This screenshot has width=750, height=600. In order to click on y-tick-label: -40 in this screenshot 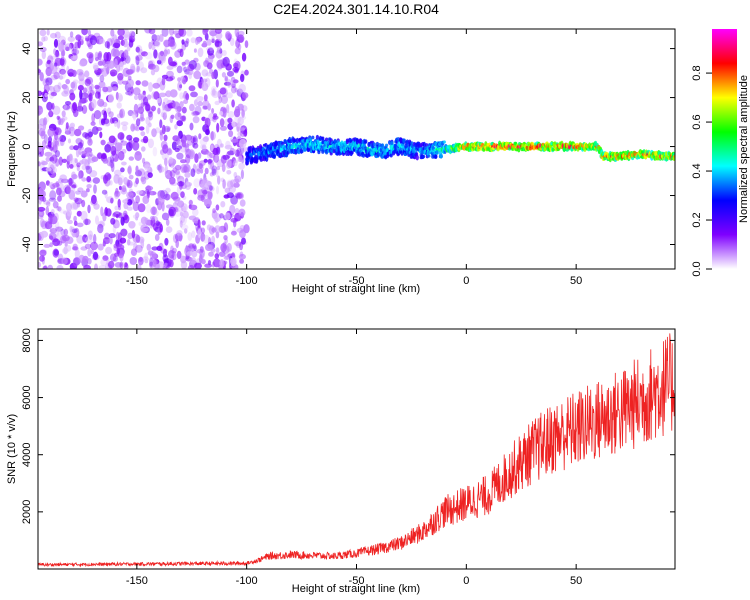, I will do `click(27, 245)`.